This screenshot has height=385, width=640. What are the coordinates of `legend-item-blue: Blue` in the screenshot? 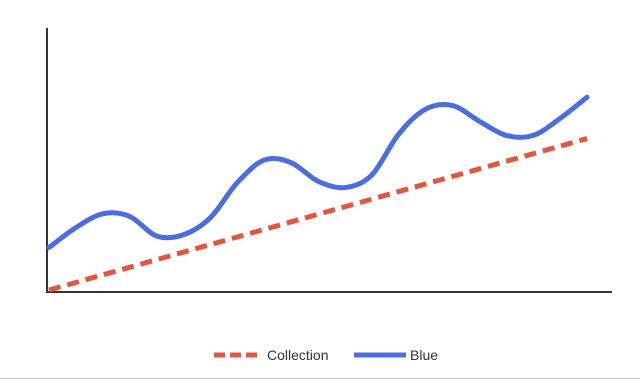 It's located at (396, 355).